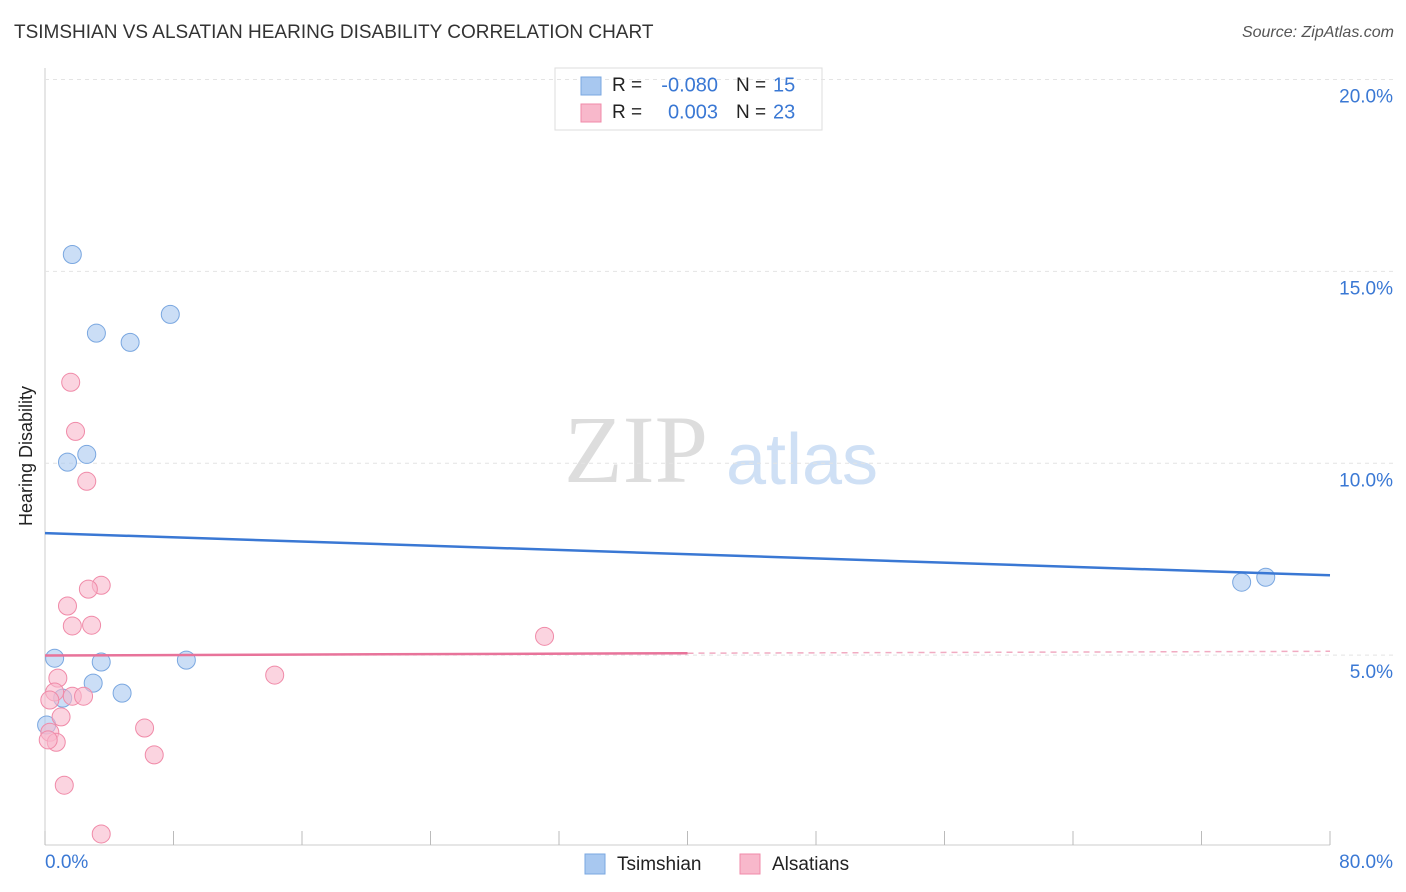  I want to click on source: Source: ZipAtlas.com, so click(1318, 32).